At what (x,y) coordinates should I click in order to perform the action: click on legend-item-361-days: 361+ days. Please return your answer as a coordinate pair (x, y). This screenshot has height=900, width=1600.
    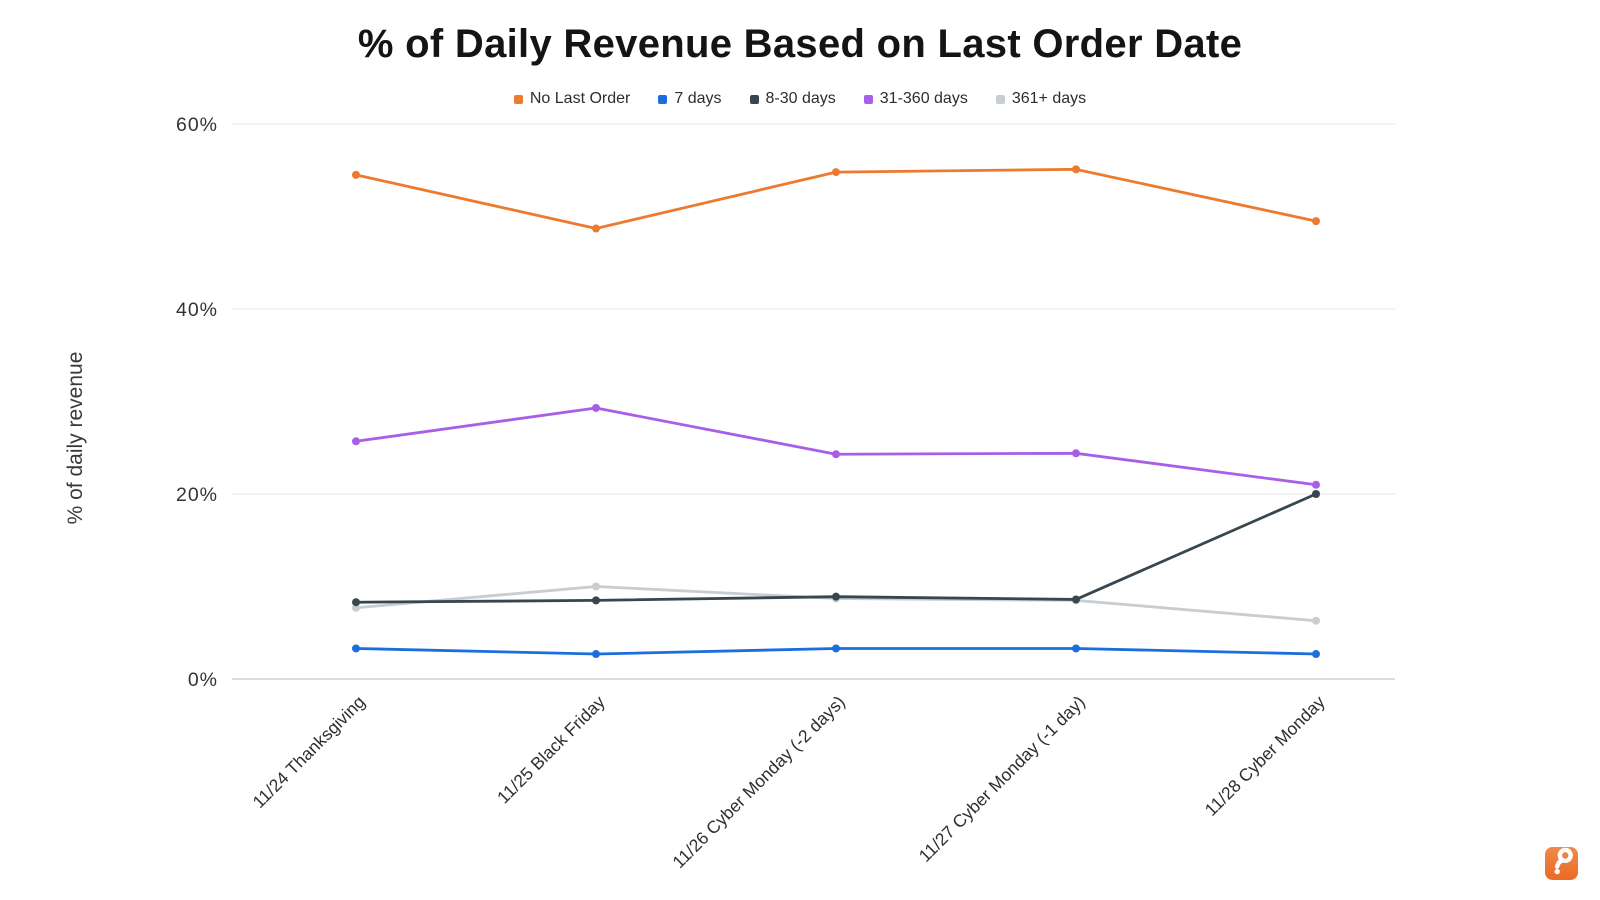
    Looking at the image, I should click on (1041, 99).